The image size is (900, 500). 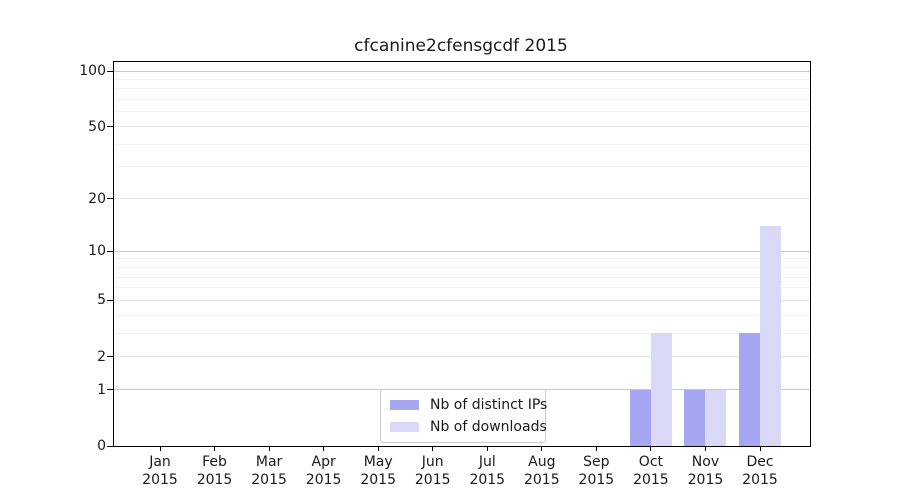 I want to click on x-tick-label: Aug 2015, so click(x=541, y=471).